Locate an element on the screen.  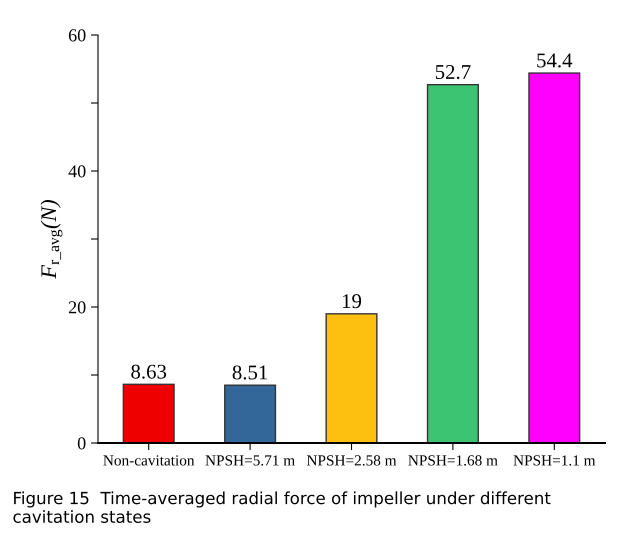
y-tick-label: 20 is located at coordinates (77, 307).